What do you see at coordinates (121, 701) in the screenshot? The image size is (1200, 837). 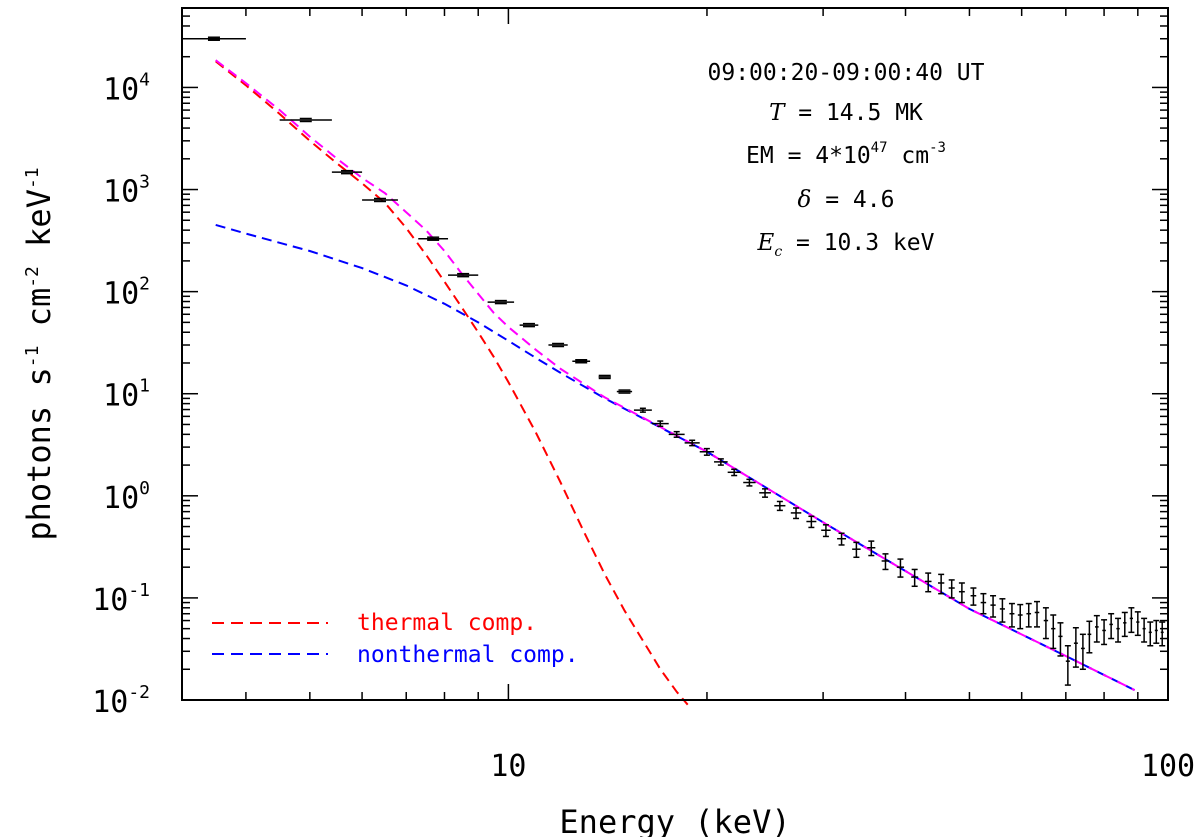 I see `y-tick-label: 10⁻²` at bounding box center [121, 701].